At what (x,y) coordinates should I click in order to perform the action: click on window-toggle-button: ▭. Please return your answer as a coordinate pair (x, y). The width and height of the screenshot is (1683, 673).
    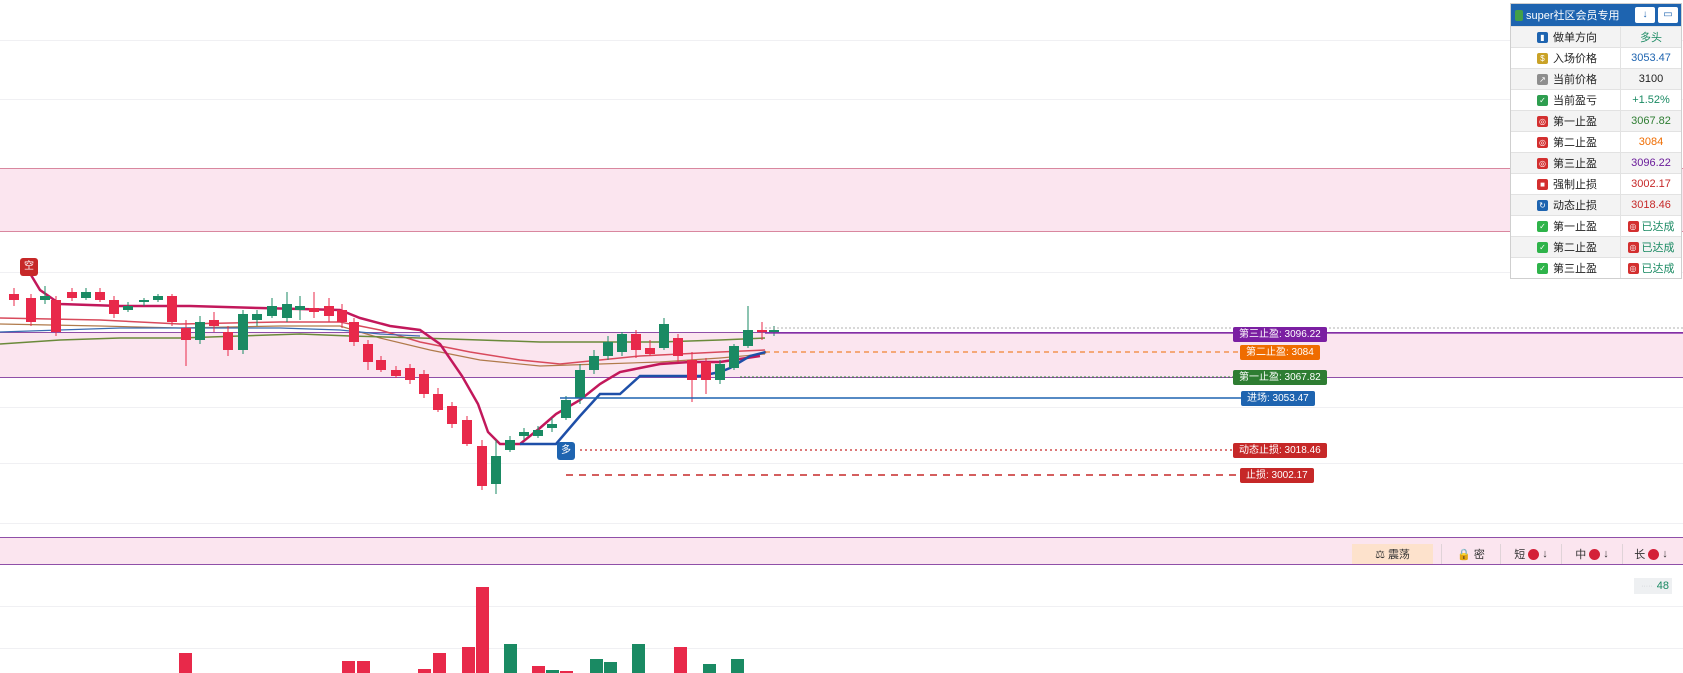
    Looking at the image, I should click on (1668, 15).